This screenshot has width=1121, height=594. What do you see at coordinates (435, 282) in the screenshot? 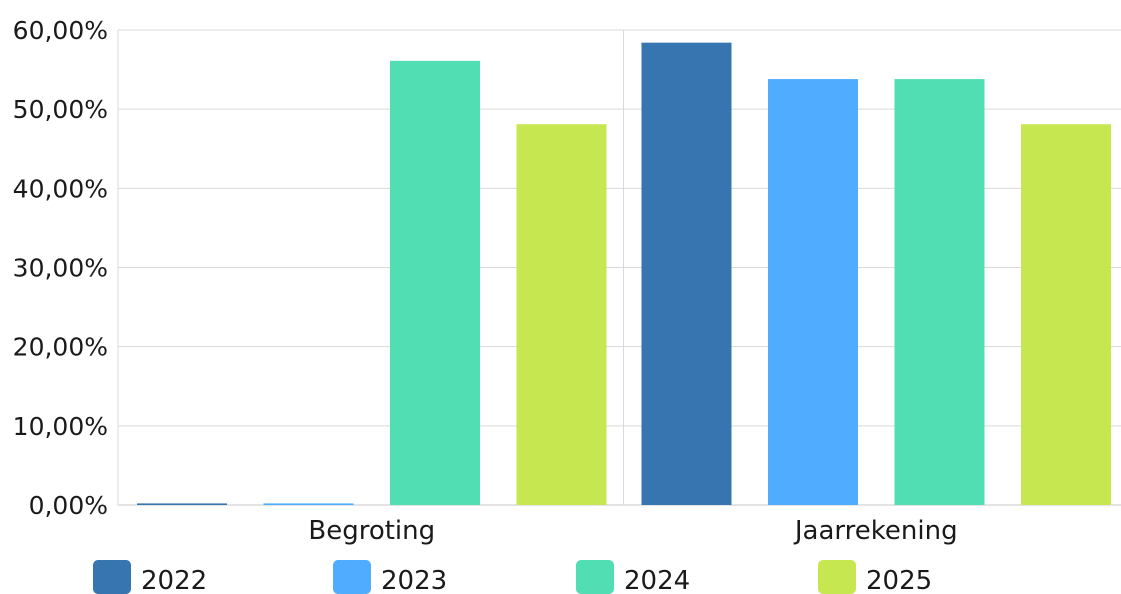
I see `bar-begroting-2024` at bounding box center [435, 282].